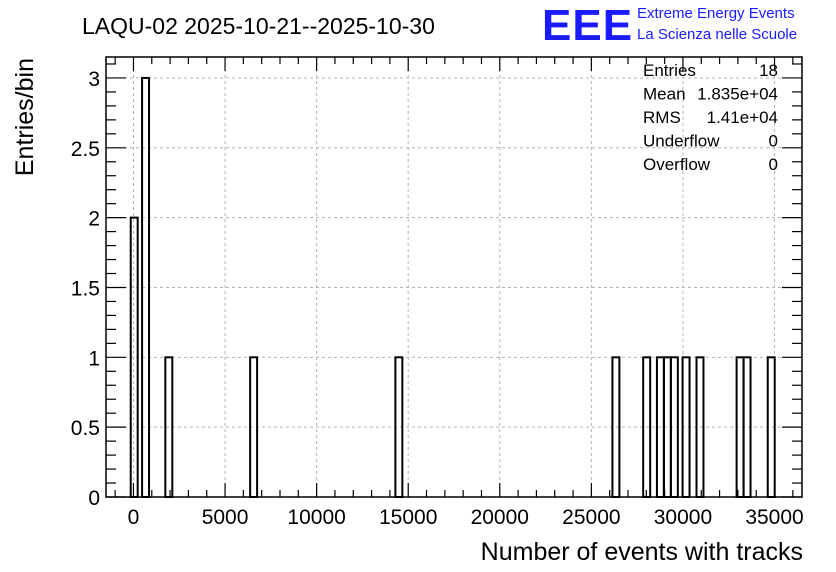 The height and width of the screenshot is (572, 836). Describe the element at coordinates (664, 94) in the screenshot. I see `stats-label-mean: Mean` at that location.